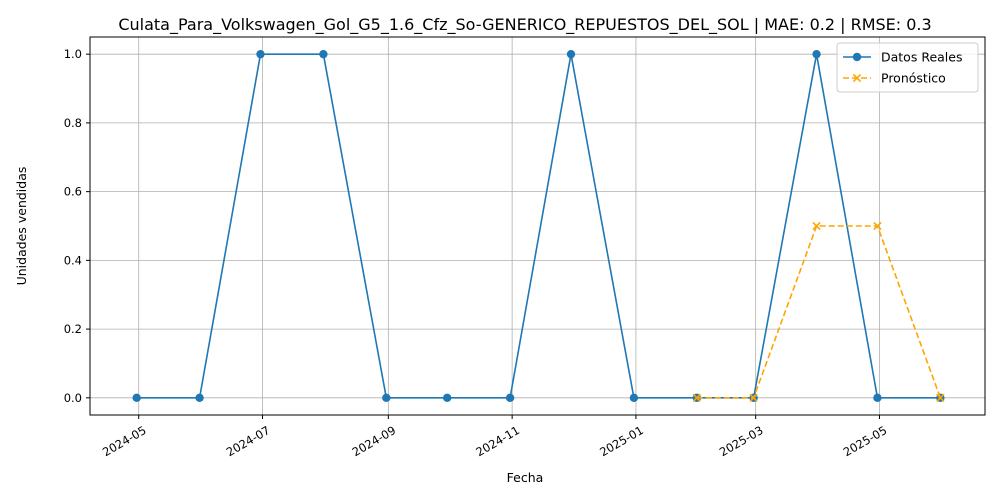 This screenshot has width=1000, height=500. I want to click on y-tick-label: 0.8, so click(73, 123).